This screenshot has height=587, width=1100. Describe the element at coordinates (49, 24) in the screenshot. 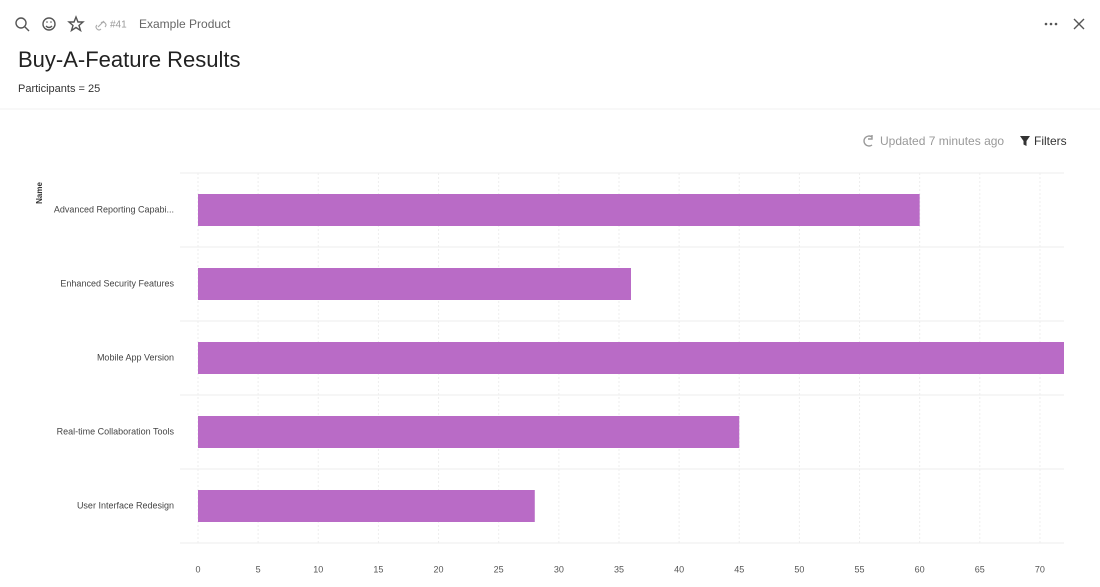

I see `emoji-icon` at that location.